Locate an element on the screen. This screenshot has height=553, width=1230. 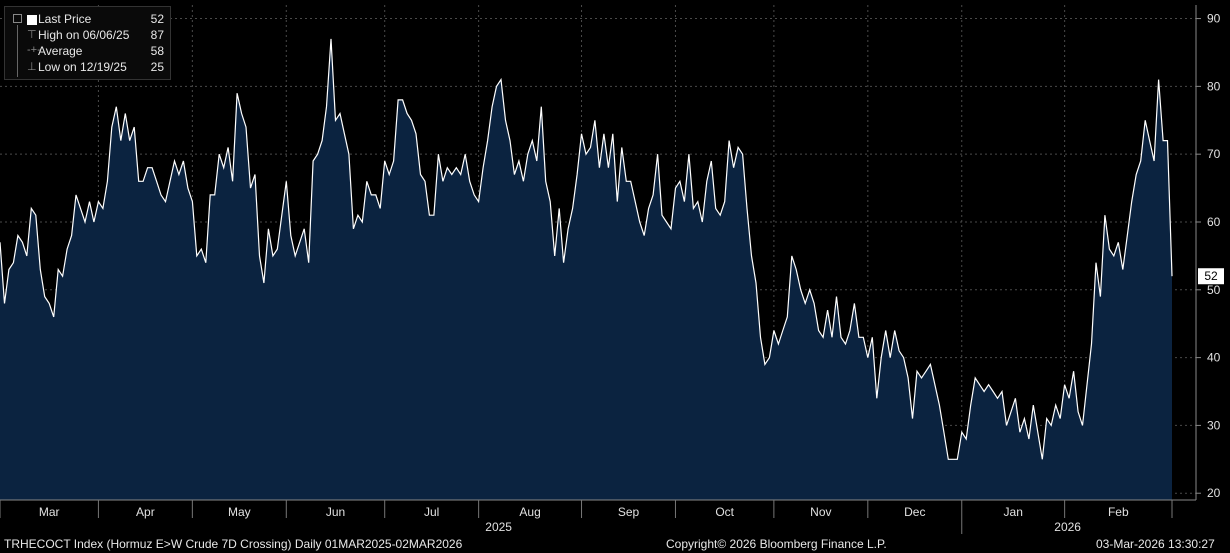
x-tick-label: Mar is located at coordinates (49, 512).